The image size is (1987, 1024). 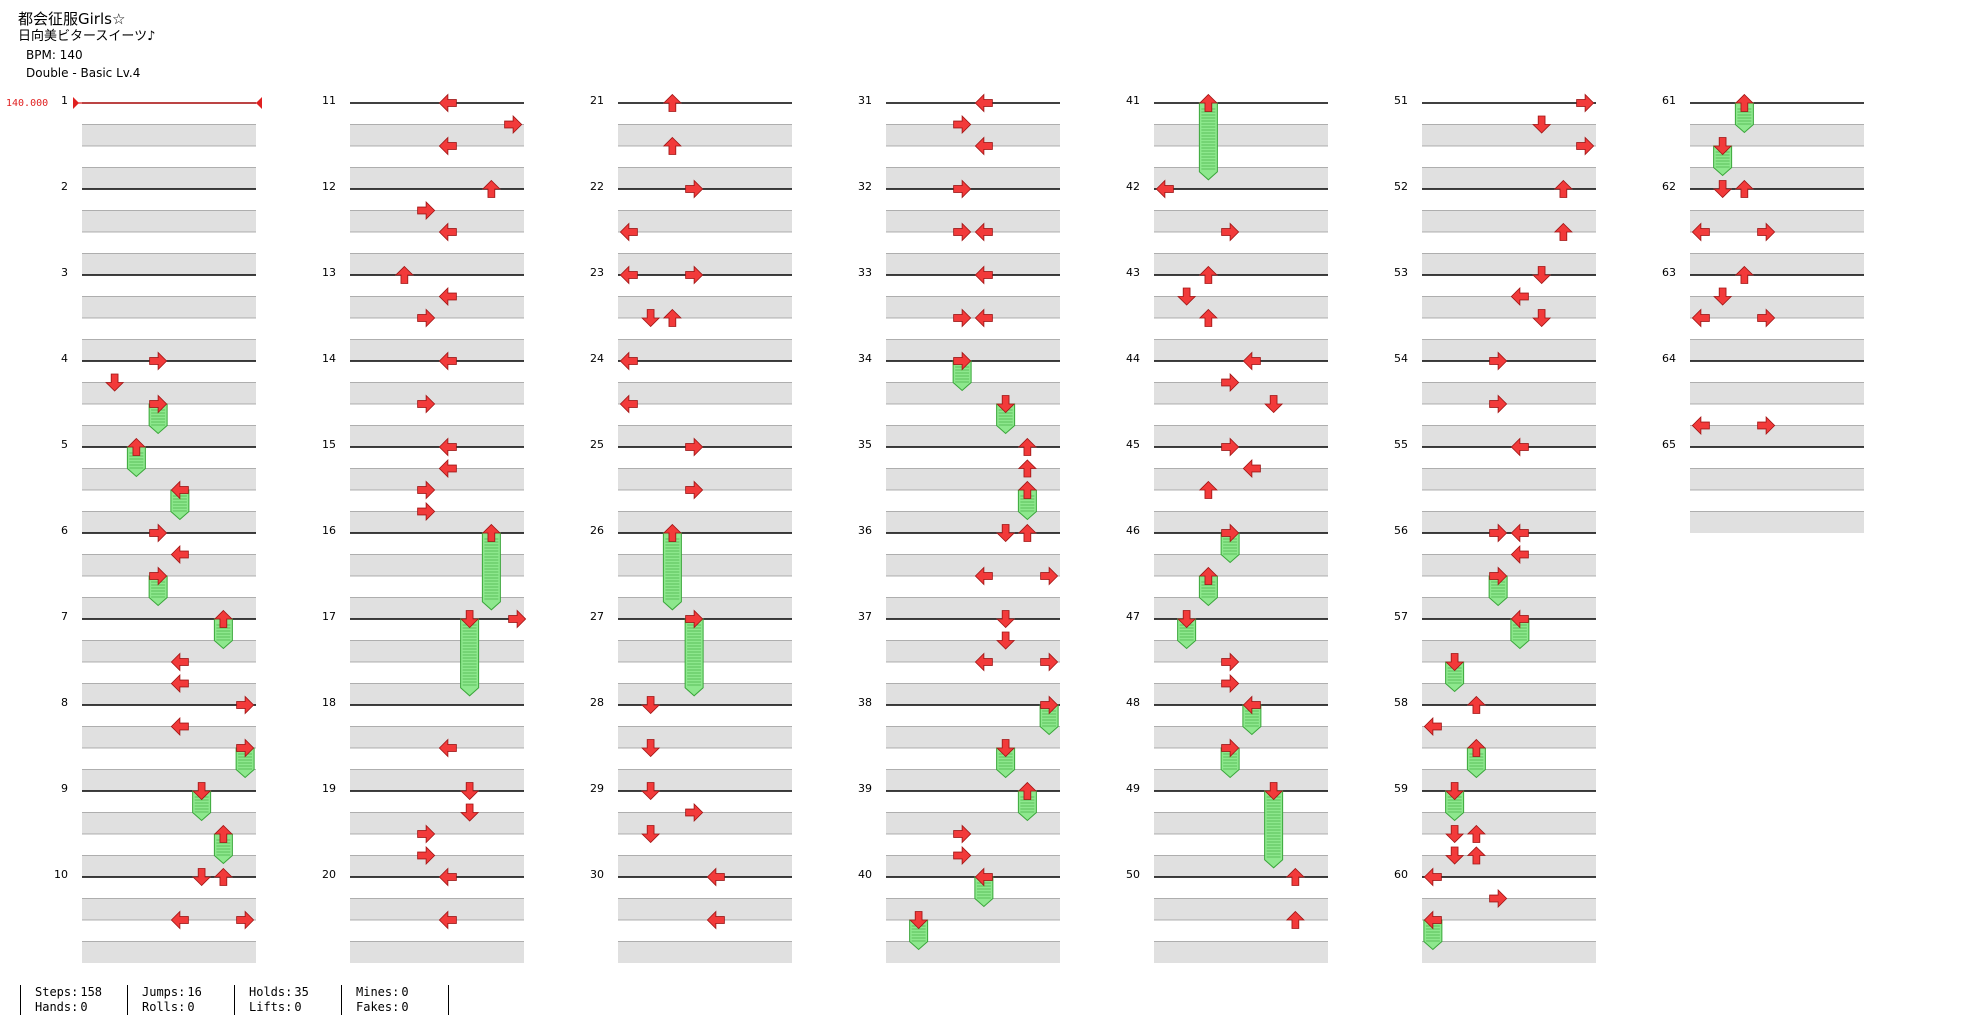 I want to click on measure-number: 54, so click(x=1401, y=358).